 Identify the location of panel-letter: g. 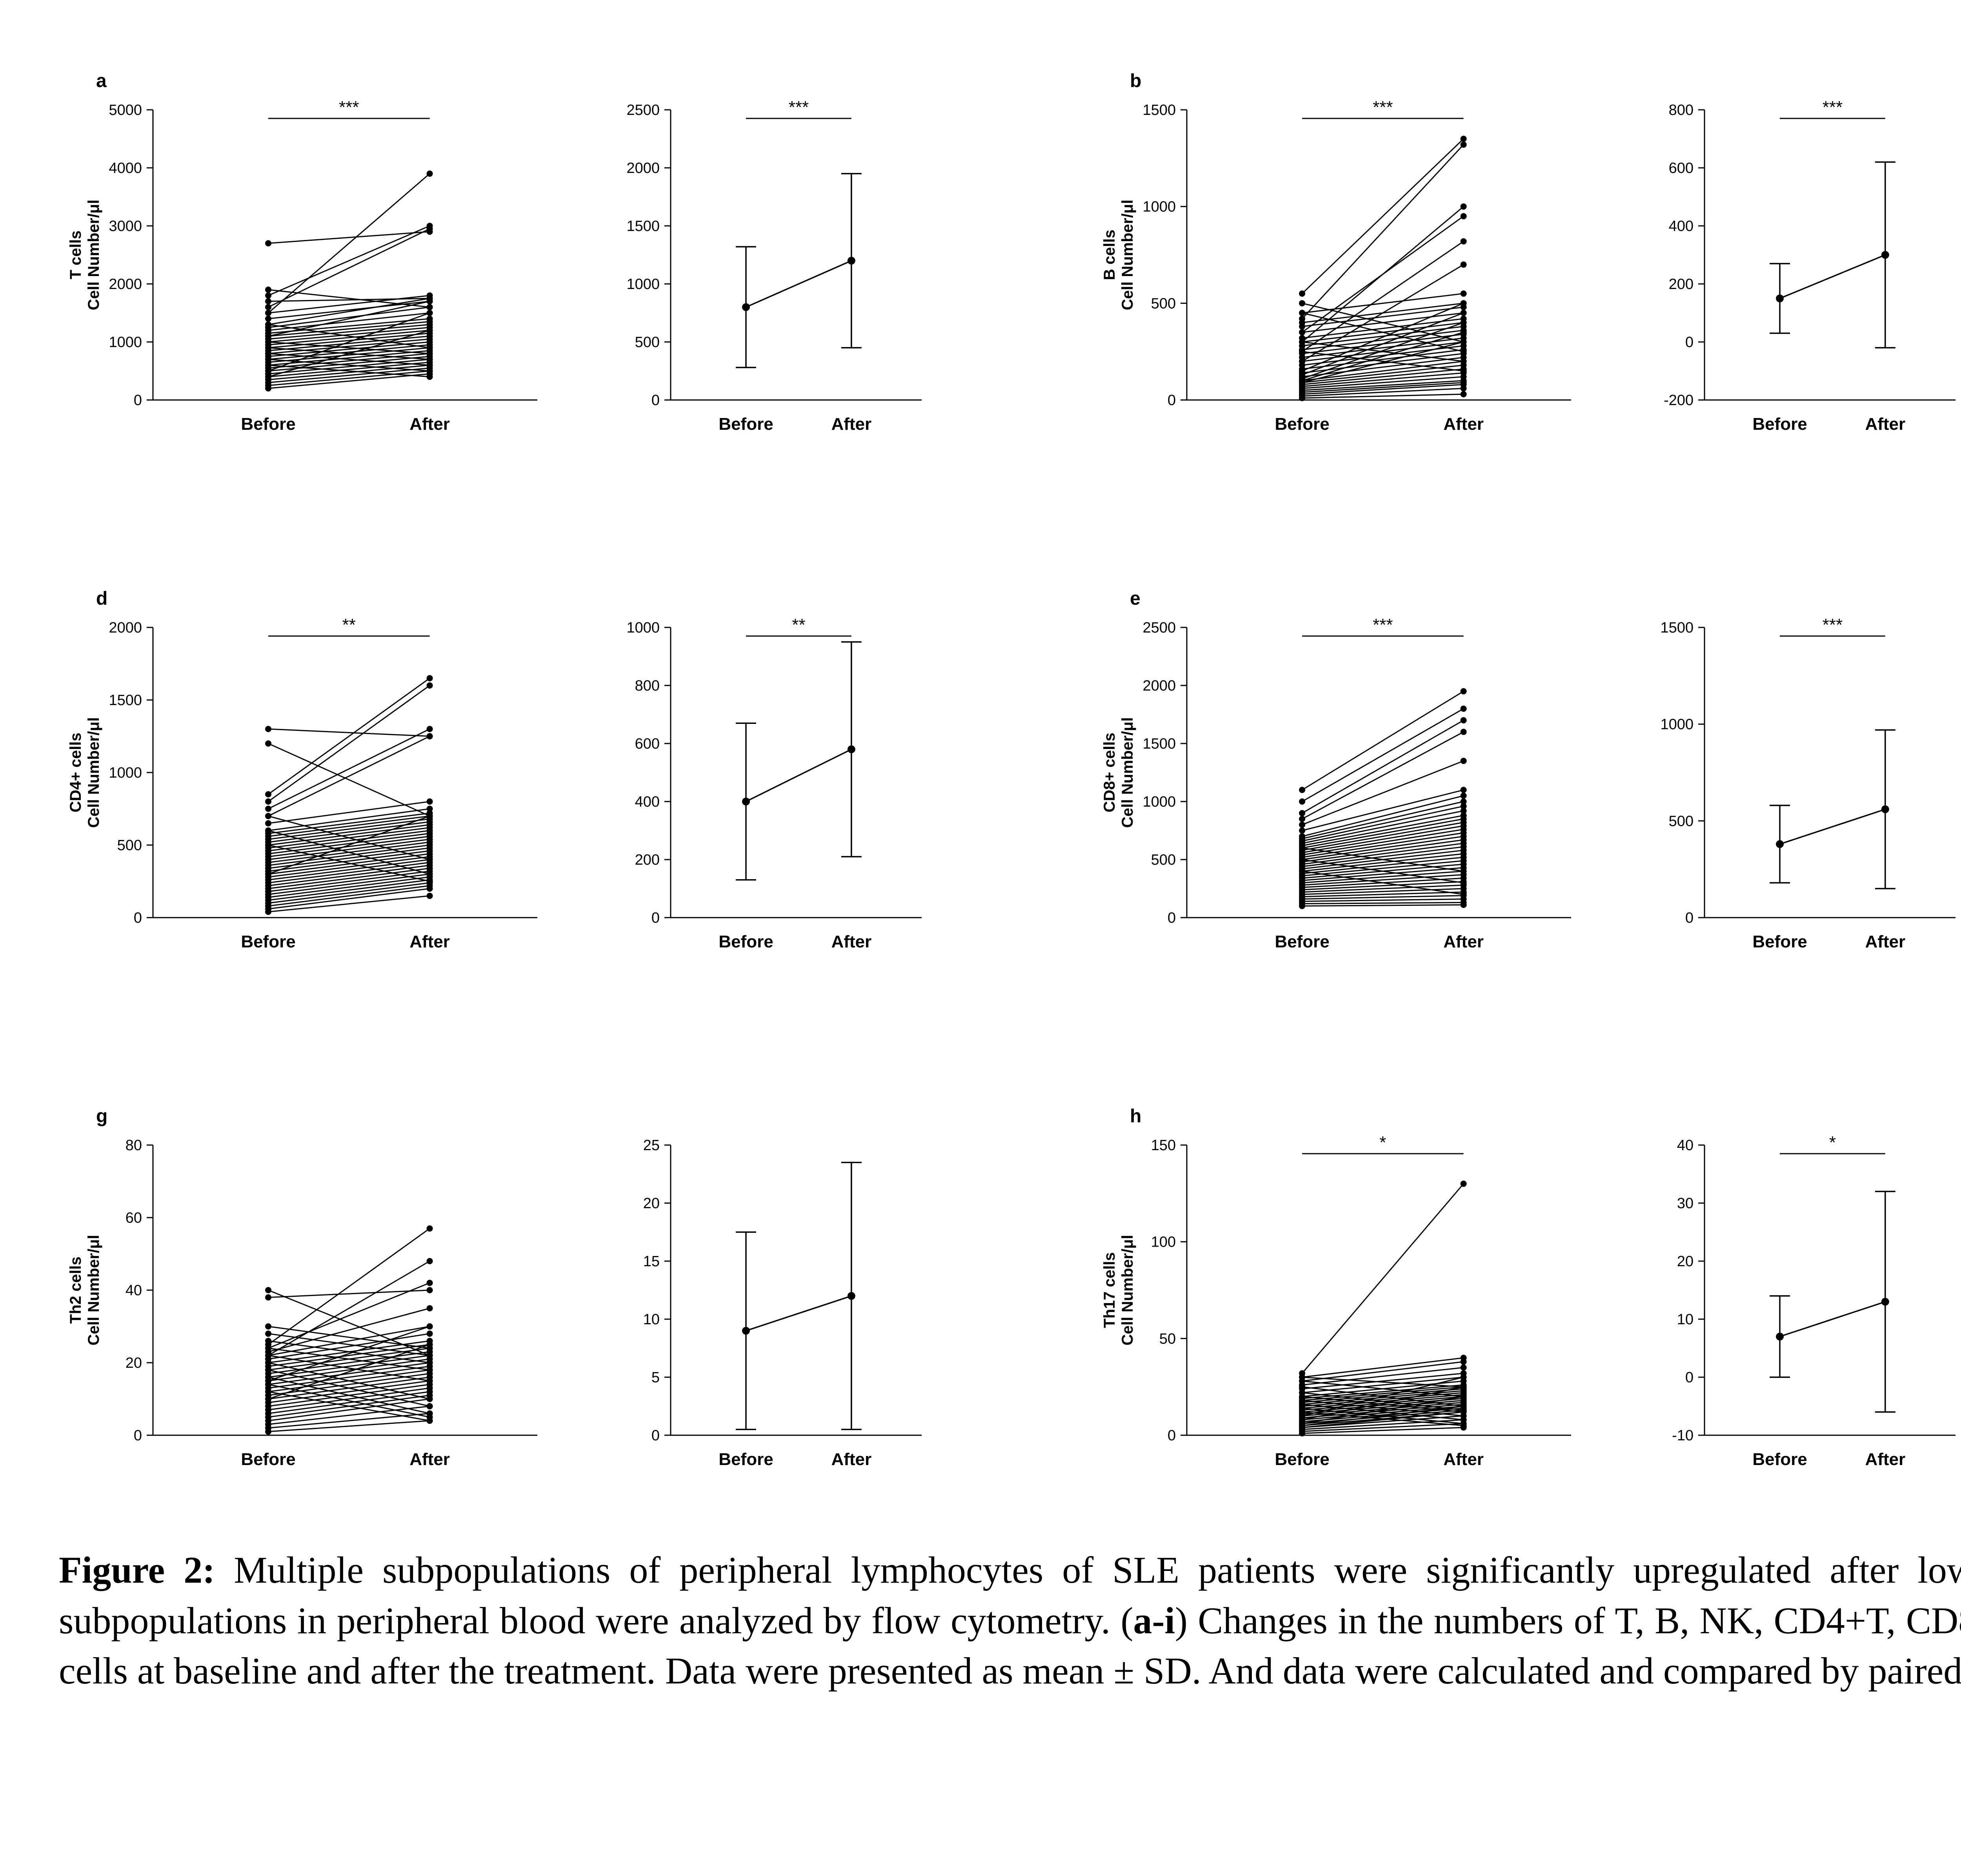
(101, 1116).